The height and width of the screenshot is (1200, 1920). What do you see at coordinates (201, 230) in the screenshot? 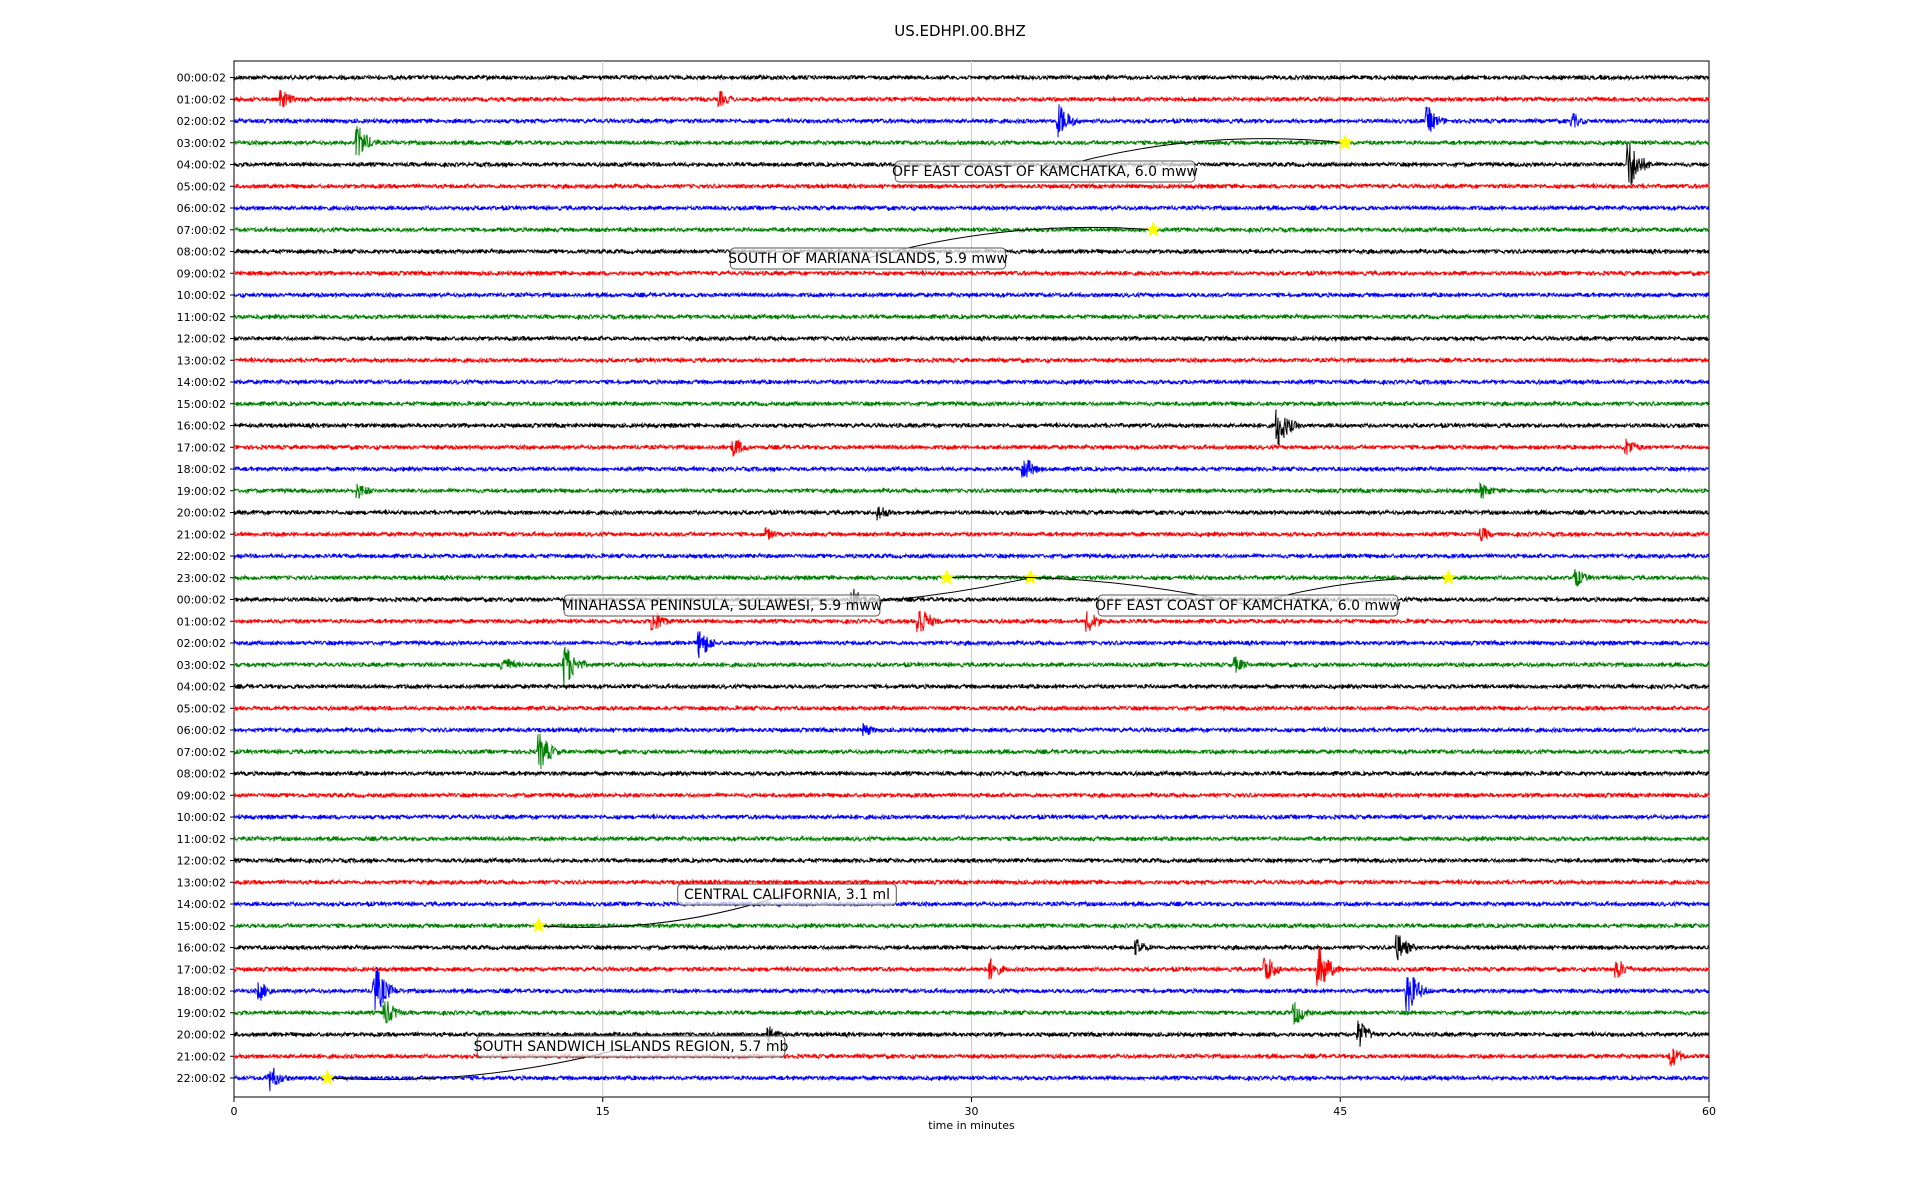
I see `y-tick-label: 07:00:02` at bounding box center [201, 230].